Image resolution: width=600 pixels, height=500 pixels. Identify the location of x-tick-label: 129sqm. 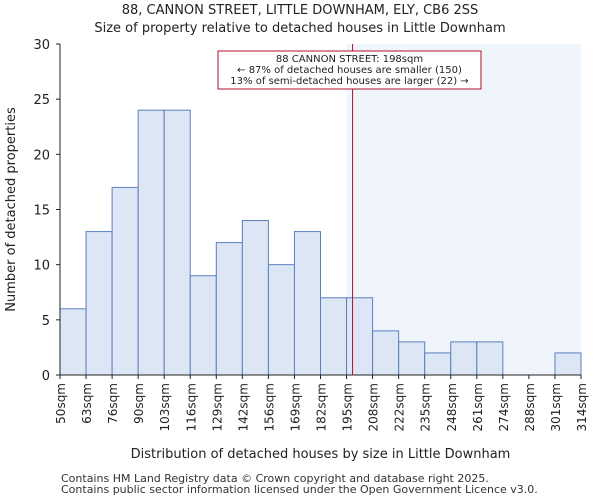
(217, 407).